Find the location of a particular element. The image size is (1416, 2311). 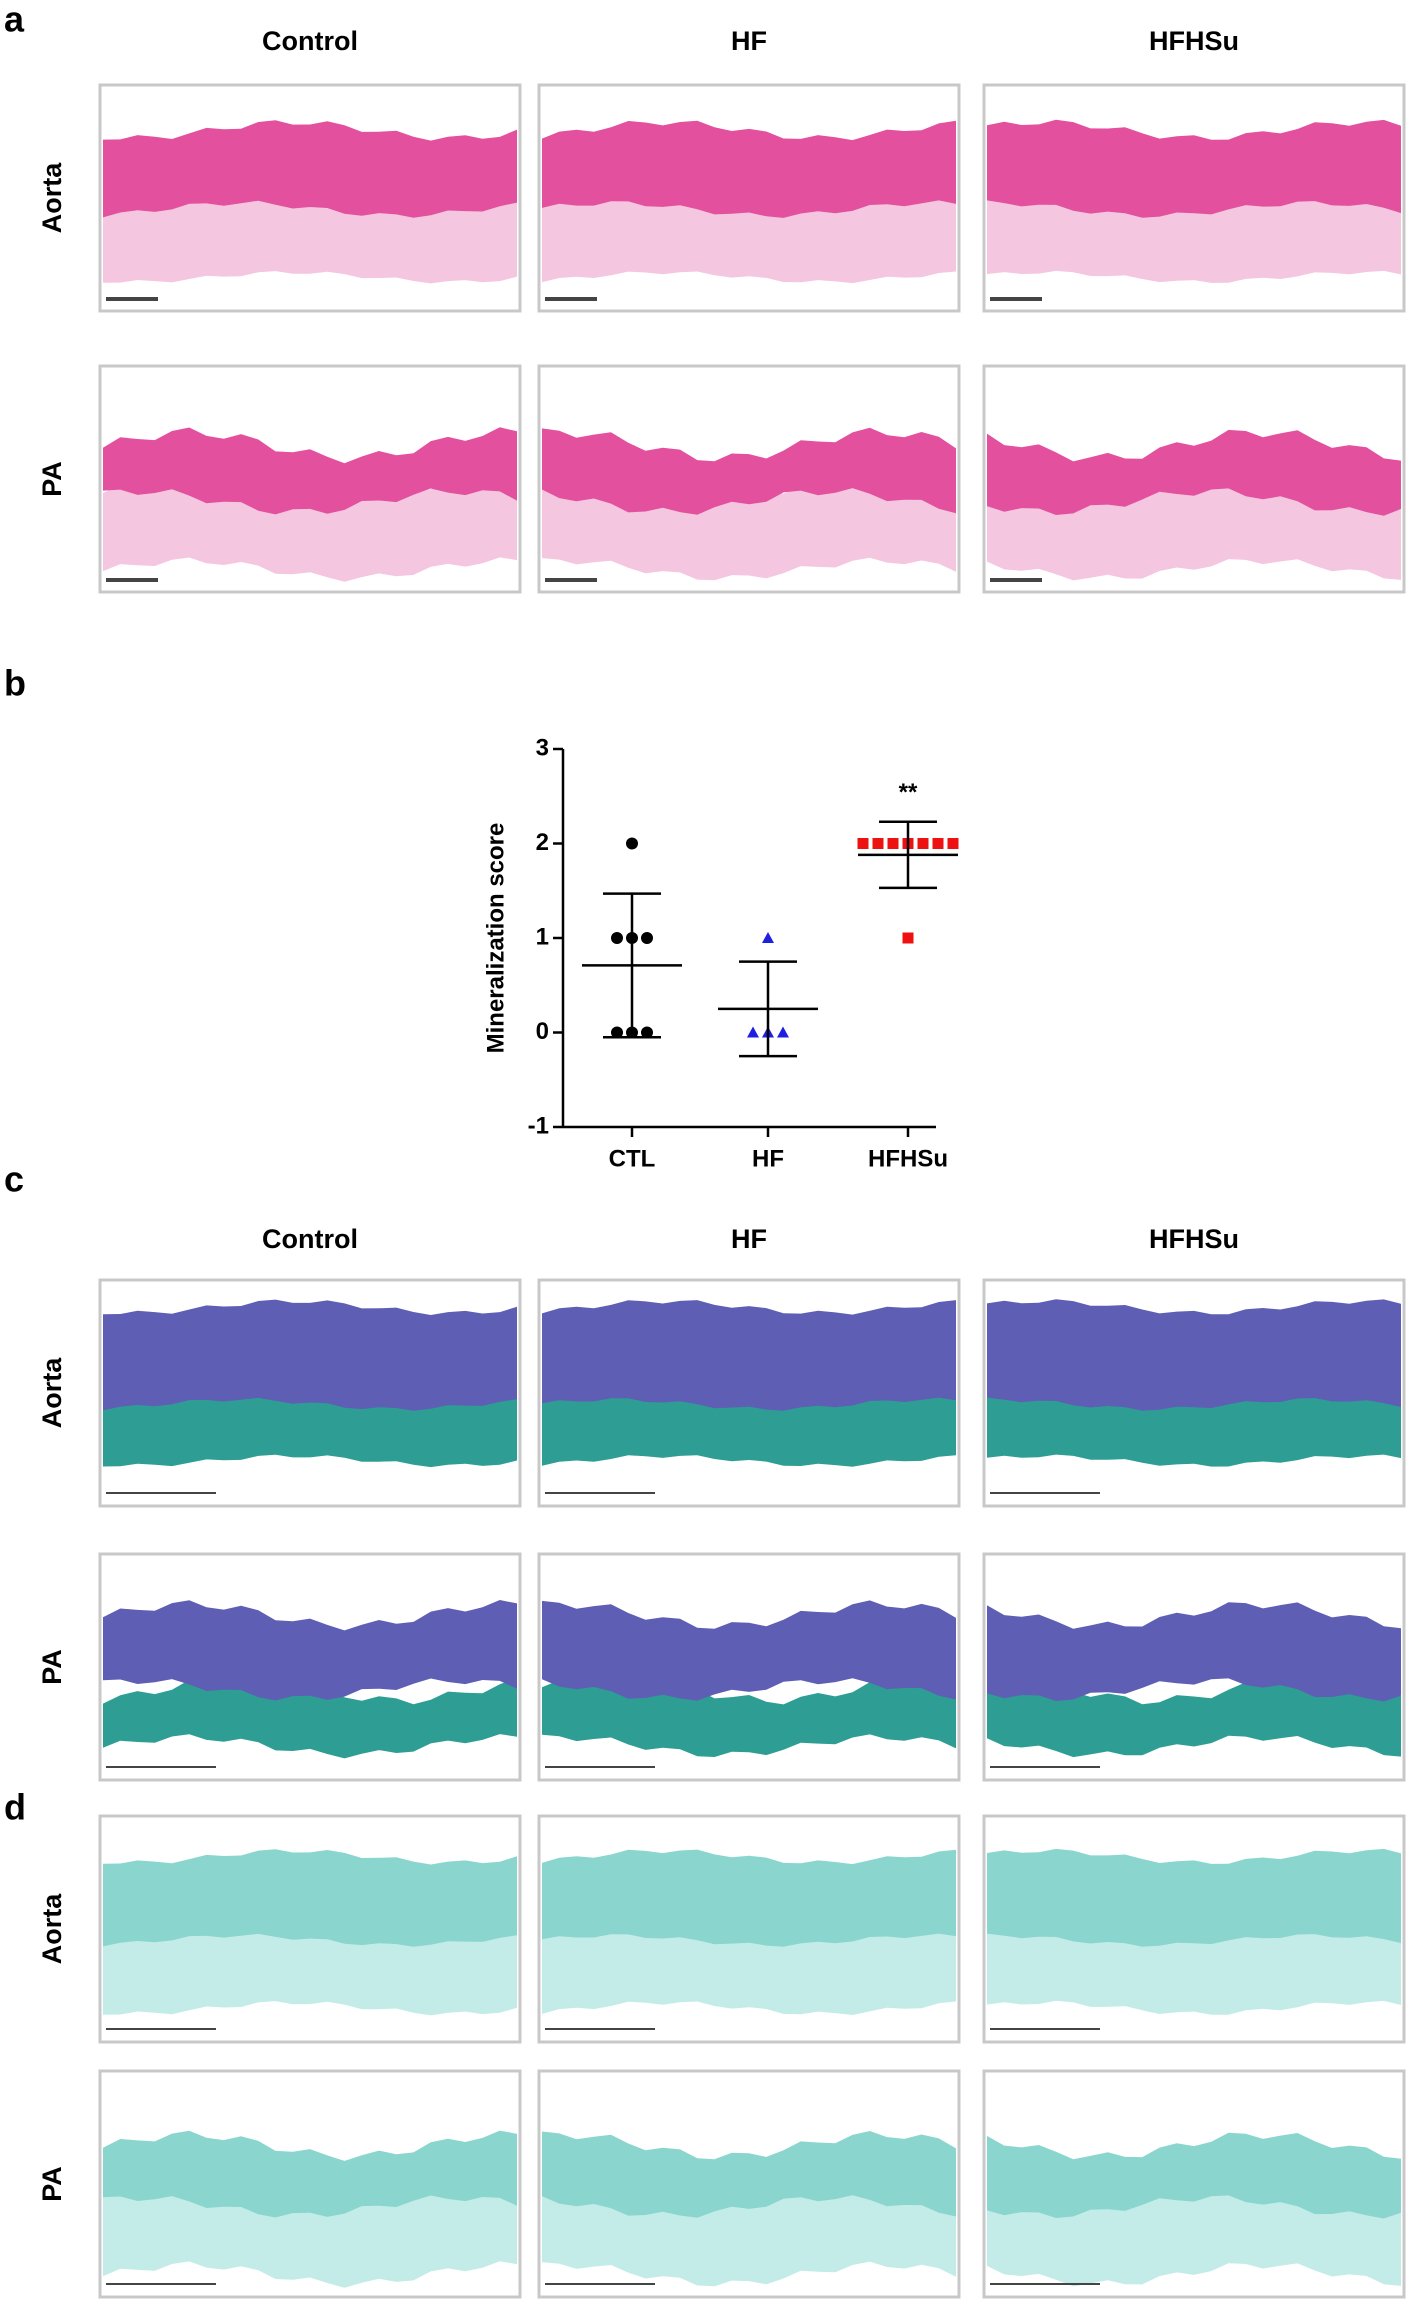

significance: ** is located at coordinates (908, 792).